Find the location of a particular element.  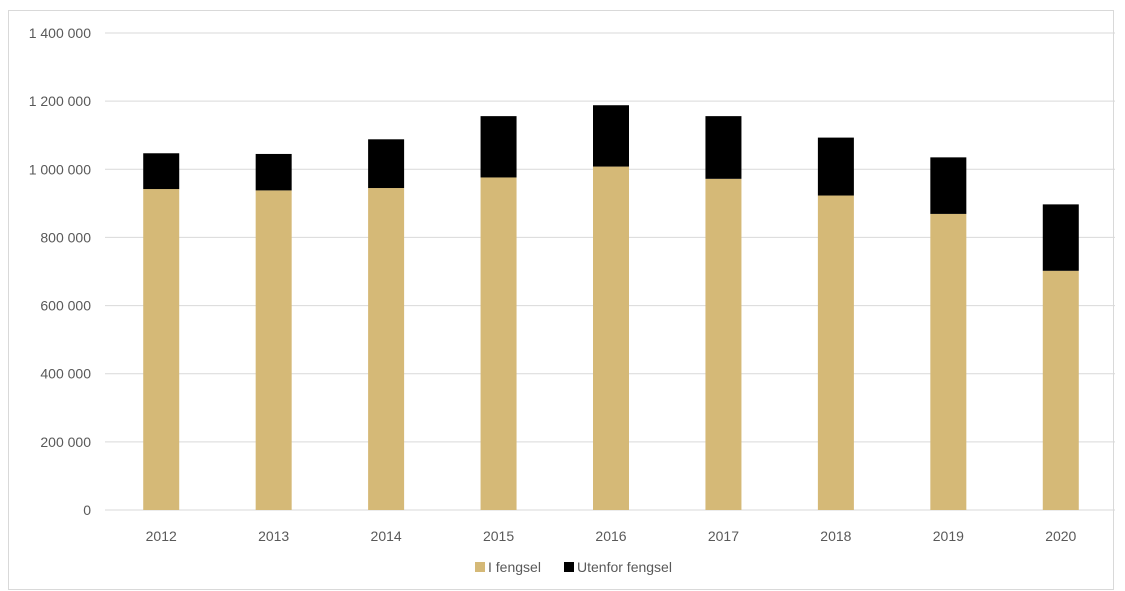

bar-utenfor-fengsel-2013 is located at coordinates (273, 172).